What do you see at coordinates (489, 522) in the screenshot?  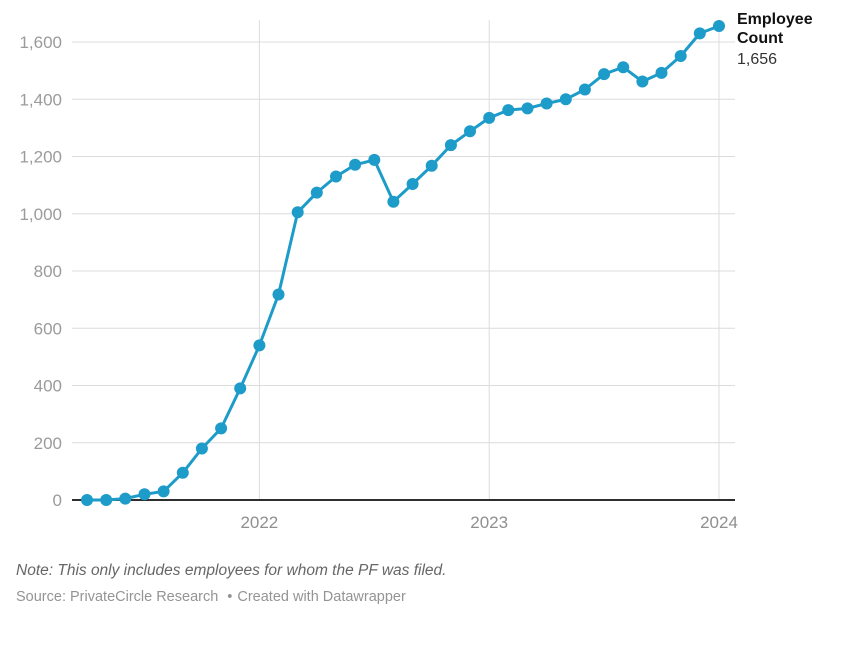 I see `x-tick-label: 2023` at bounding box center [489, 522].